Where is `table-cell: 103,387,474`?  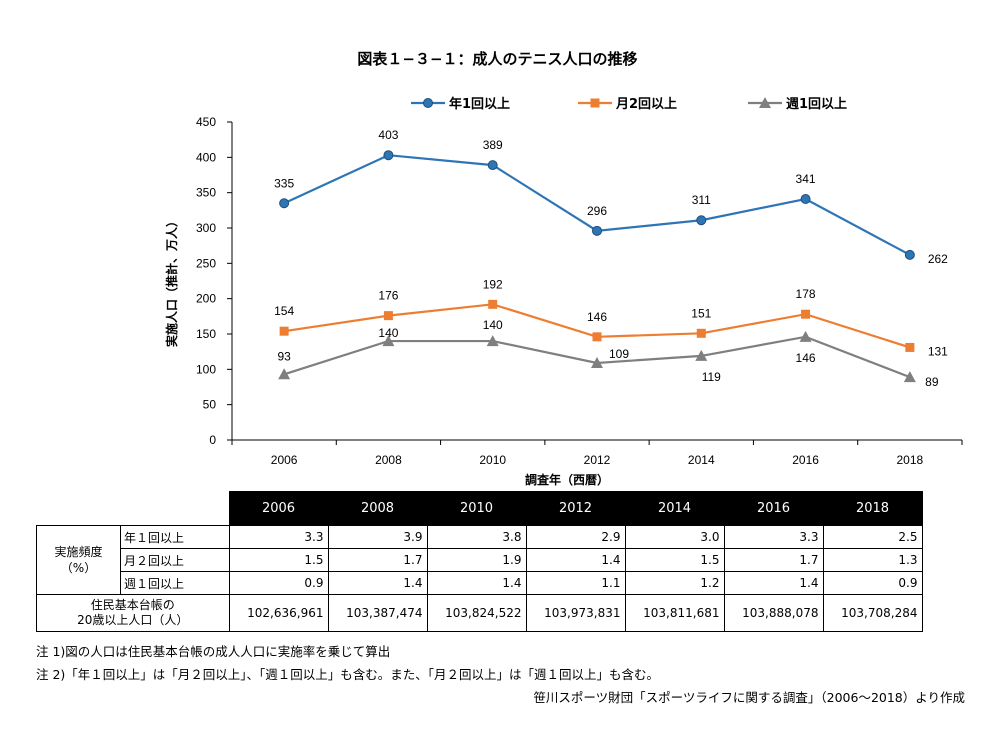 table-cell: 103,387,474 is located at coordinates (377, 613).